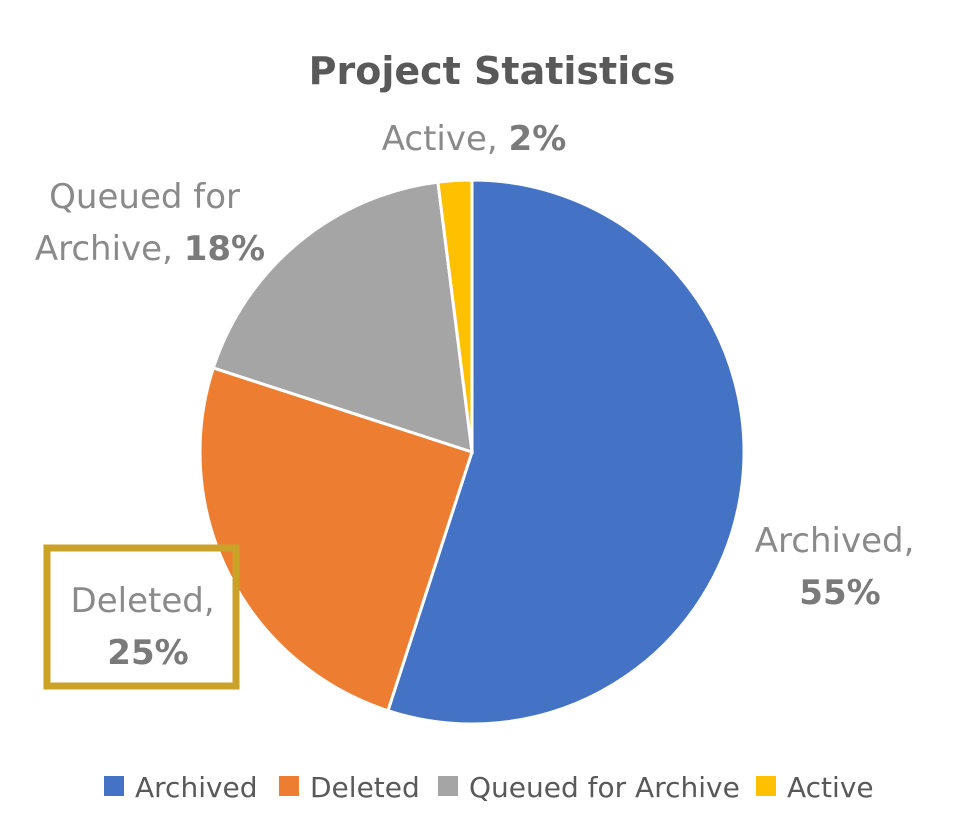 The height and width of the screenshot is (835, 954). What do you see at coordinates (196, 787) in the screenshot?
I see `legend-label-archived: Archived` at bounding box center [196, 787].